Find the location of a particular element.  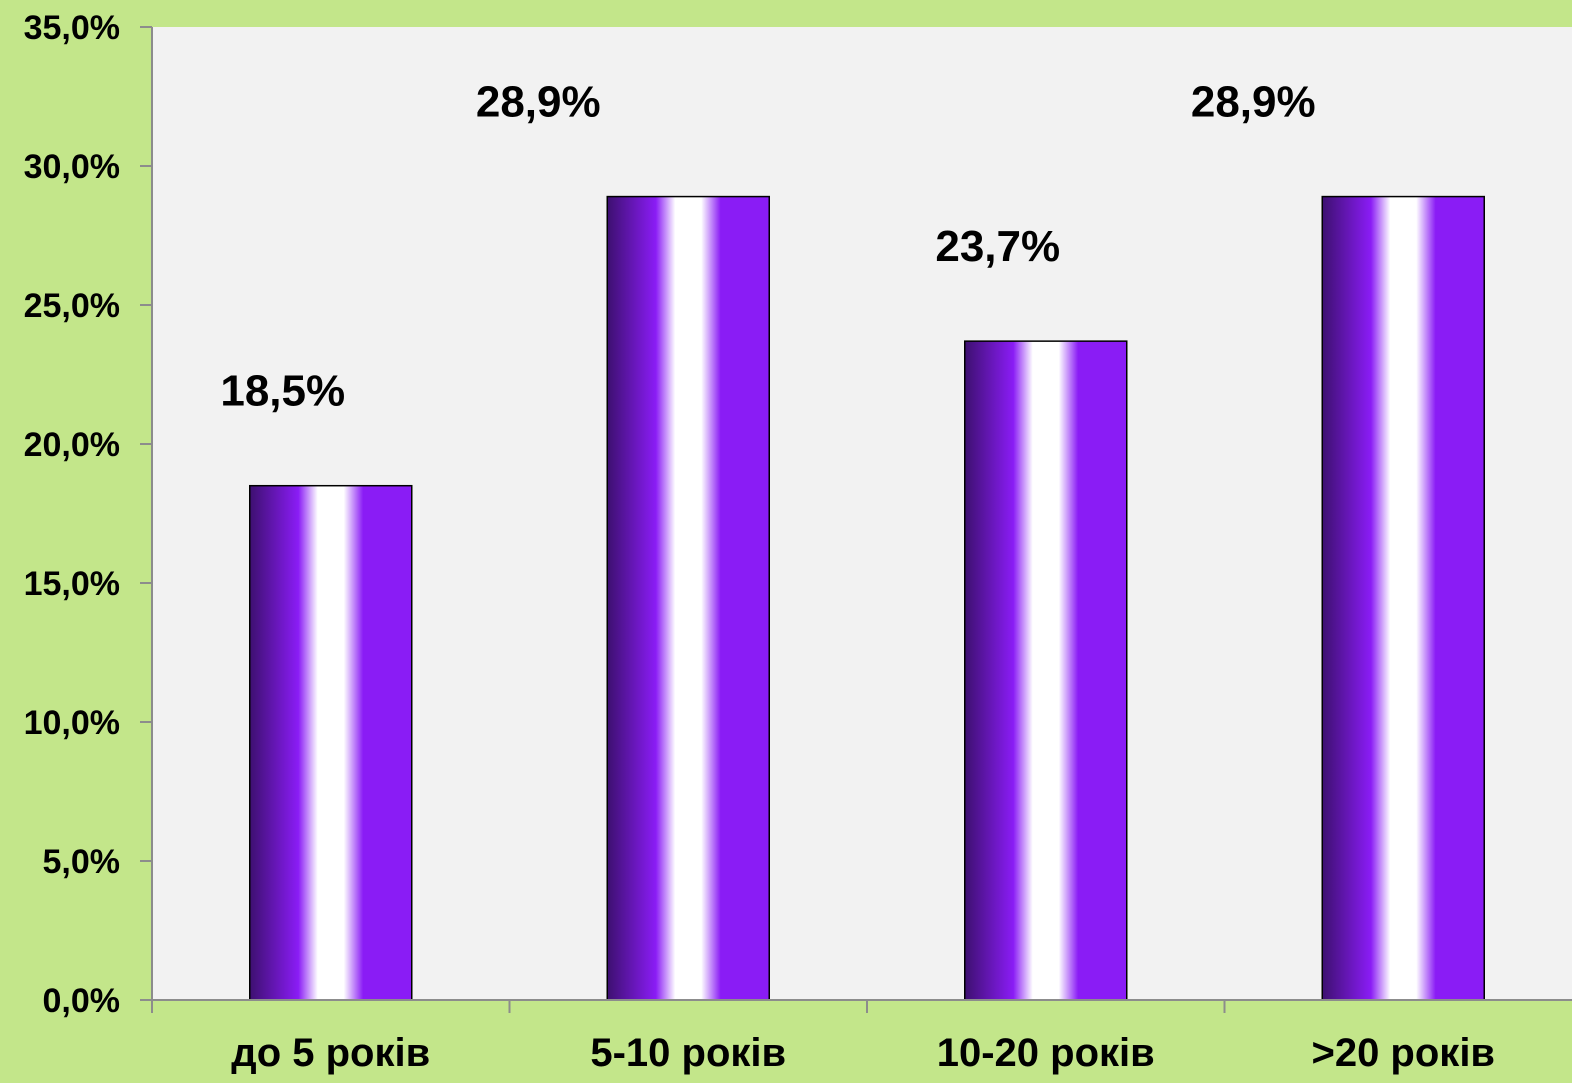

data-label-3: 23,7% is located at coordinates (997, 246).